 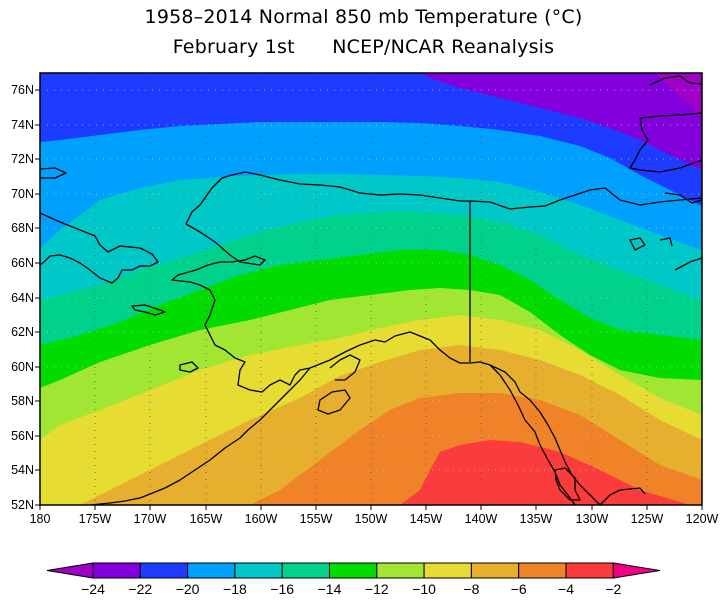 I want to click on colorbar-label: −4, so click(x=566, y=589).